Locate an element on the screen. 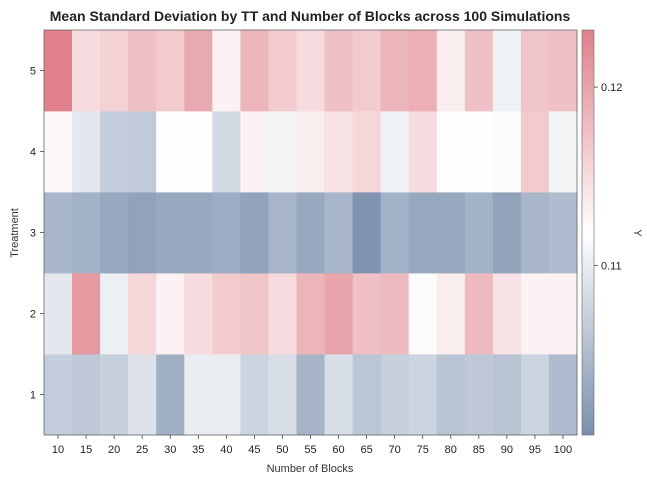 Image resolution: width=647 pixels, height=485 pixels. heatmap-cell-t5-b95 is located at coordinates (535, 71).